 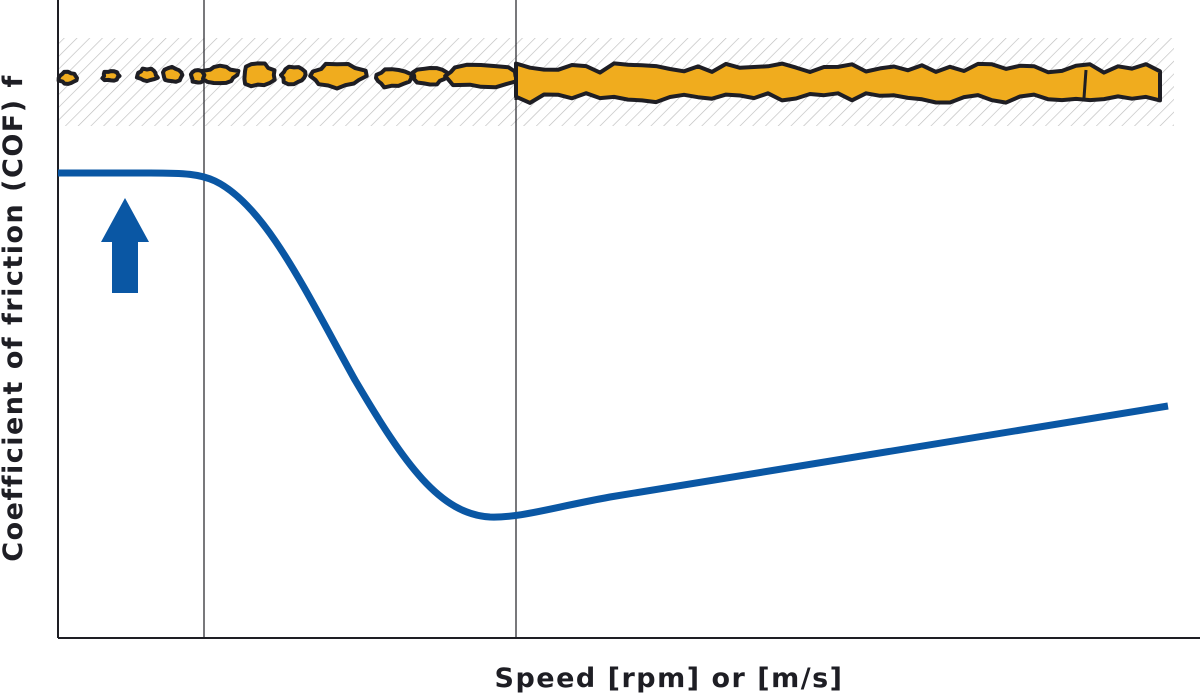 What do you see at coordinates (125, 245) in the screenshot?
I see `up-arrow-icon` at bounding box center [125, 245].